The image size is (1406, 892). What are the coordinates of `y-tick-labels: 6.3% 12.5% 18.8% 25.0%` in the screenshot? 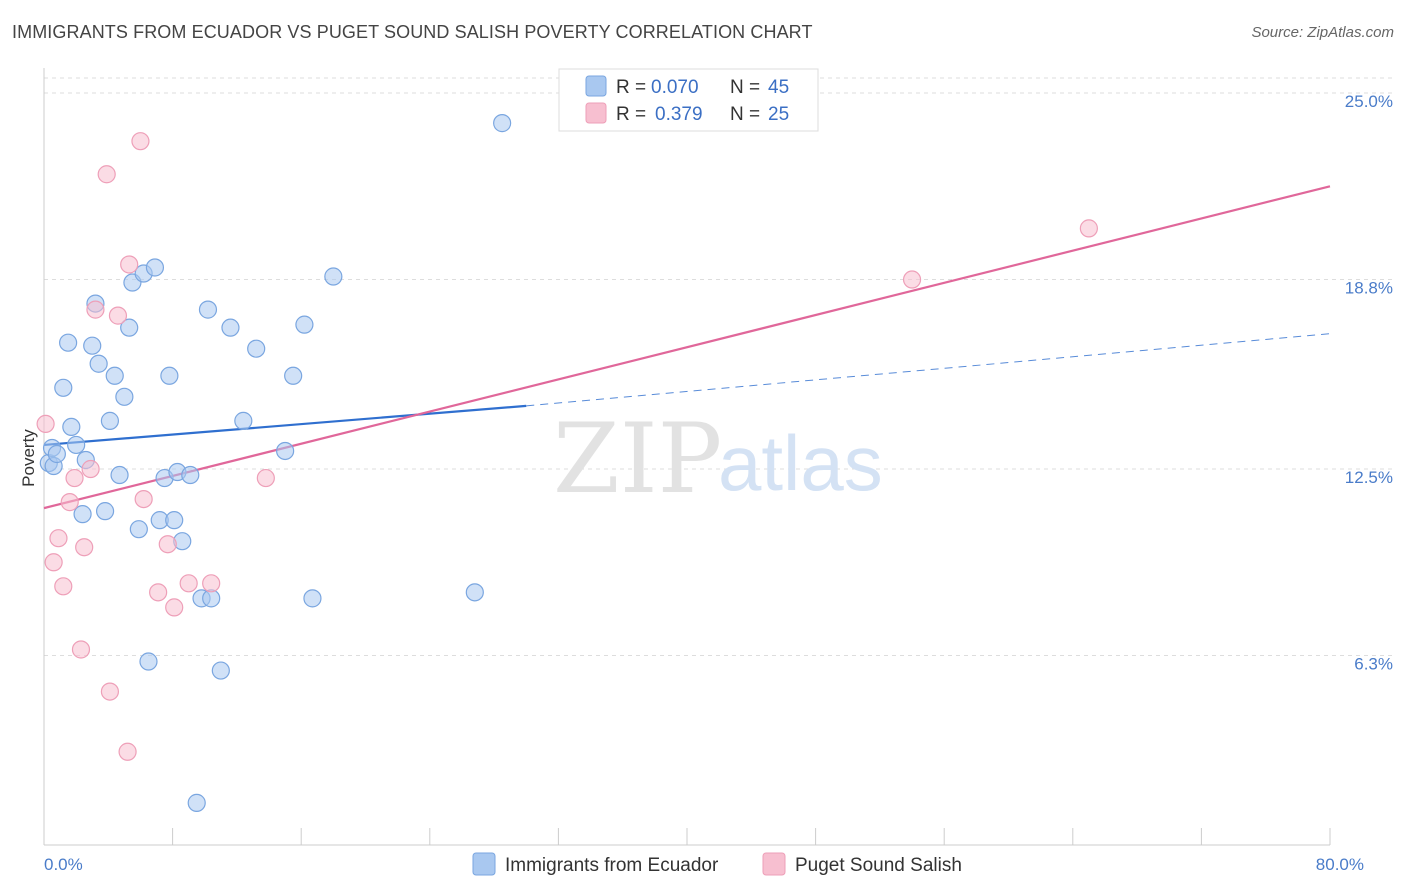 It's located at (1369, 382).